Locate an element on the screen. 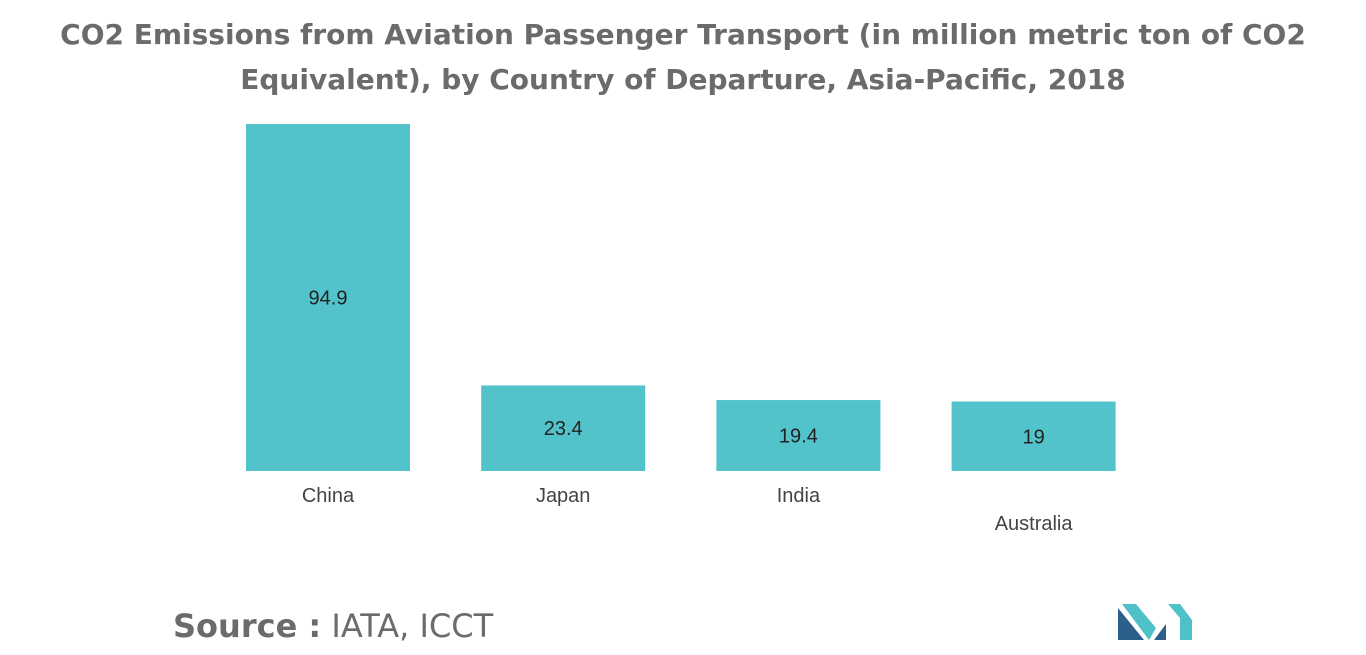 Image resolution: width=1366 pixels, height=655 pixels. bar-china is located at coordinates (328, 297).